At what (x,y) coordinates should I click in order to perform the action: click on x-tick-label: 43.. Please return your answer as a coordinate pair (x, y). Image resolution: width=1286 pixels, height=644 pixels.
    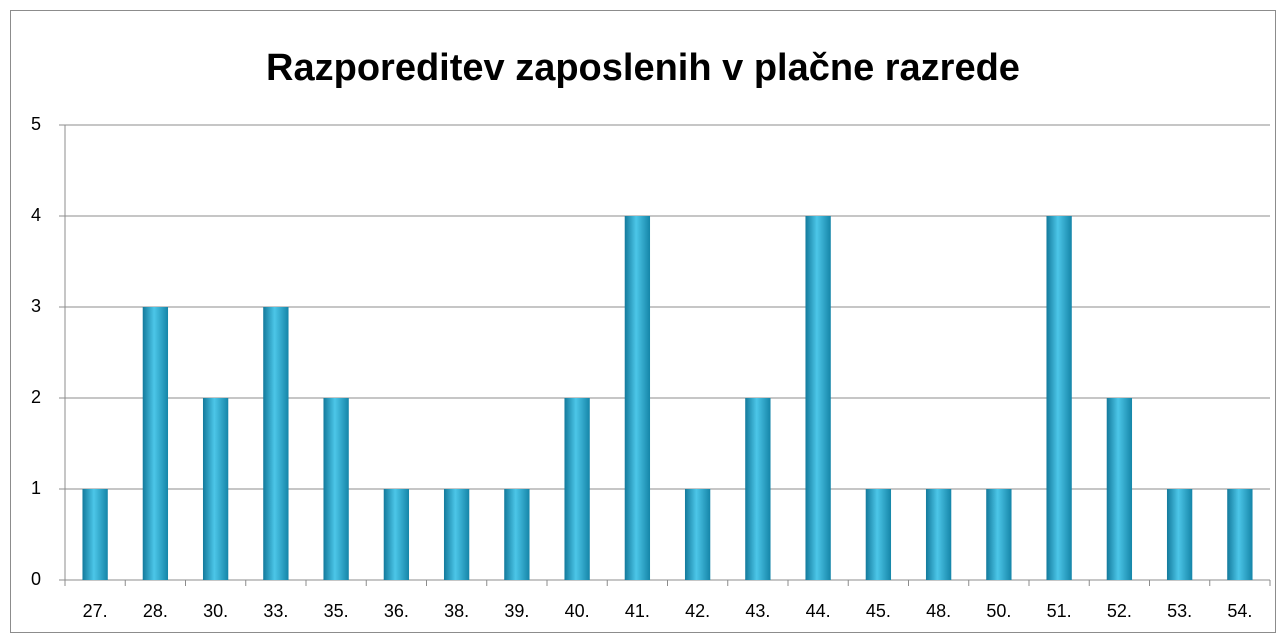
    Looking at the image, I should click on (757, 611).